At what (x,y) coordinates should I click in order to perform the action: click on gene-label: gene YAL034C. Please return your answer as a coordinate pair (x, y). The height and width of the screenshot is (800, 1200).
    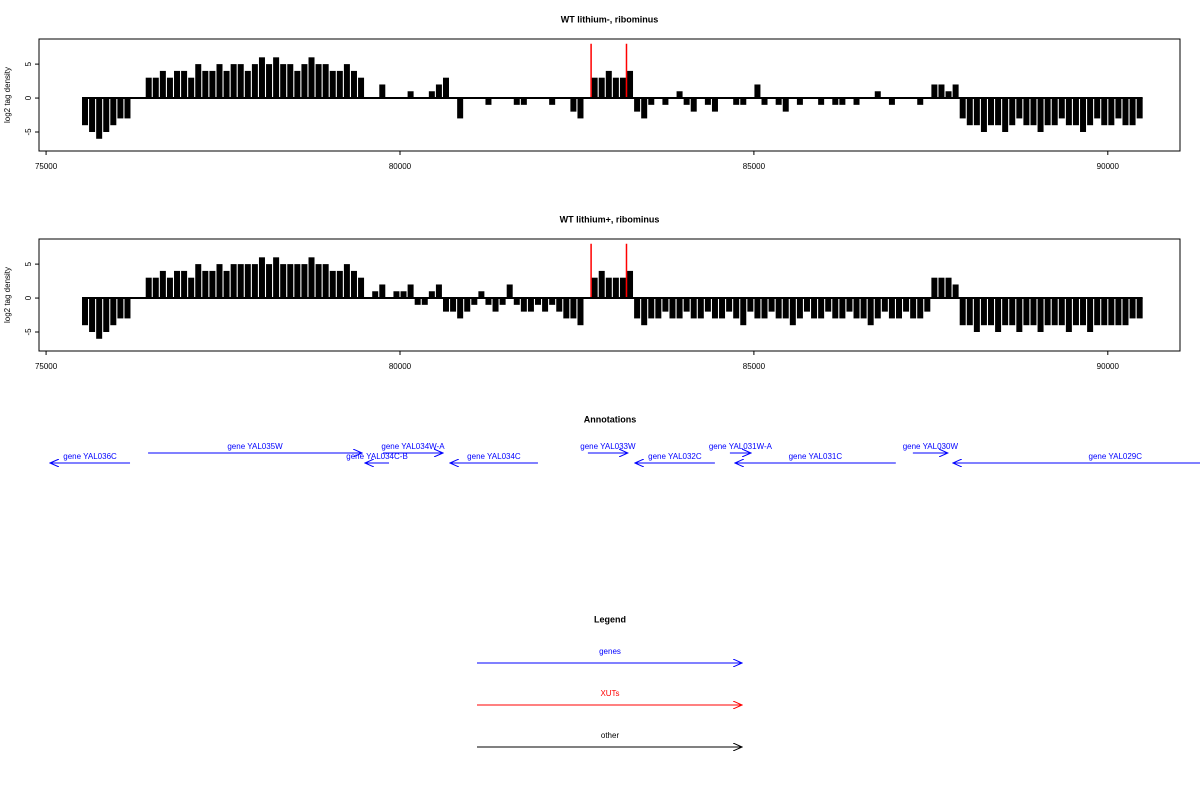
    Looking at the image, I should click on (494, 456).